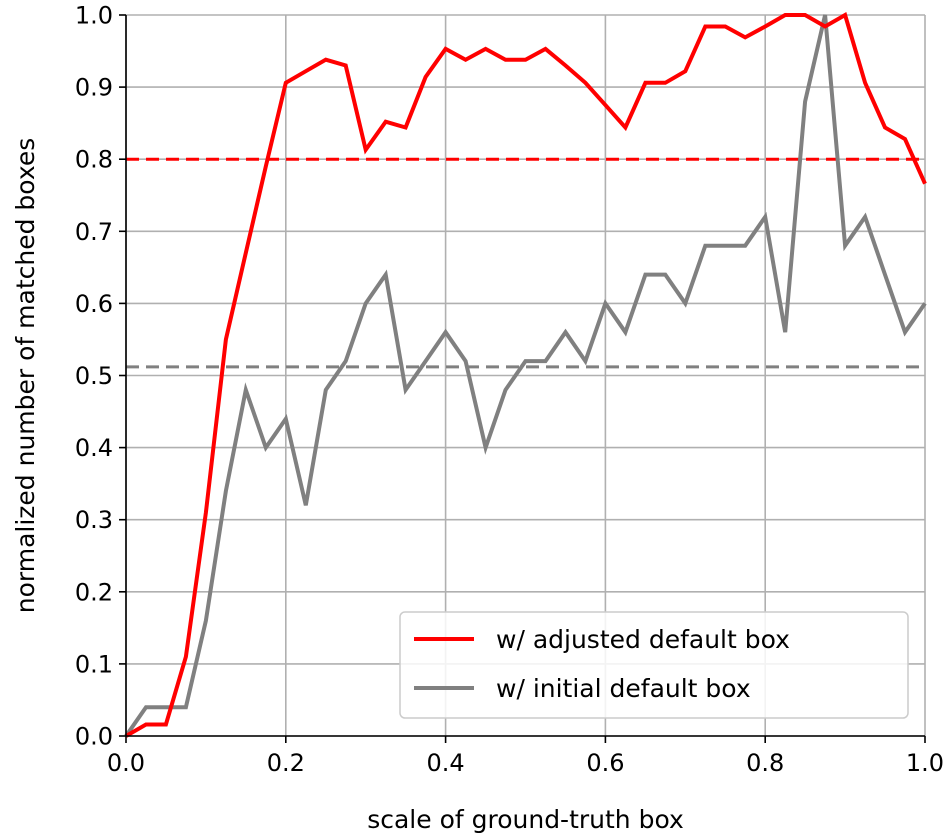 This screenshot has width=952, height=839. What do you see at coordinates (286, 763) in the screenshot?
I see `x-tick-label: 0.2` at bounding box center [286, 763].